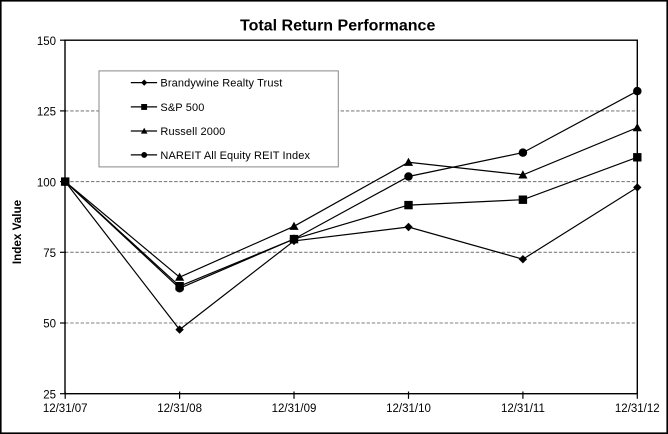 This screenshot has width=668, height=434. What do you see at coordinates (235, 156) in the screenshot?
I see `svg-text: NAREIT All Equity REIT Index` at bounding box center [235, 156].